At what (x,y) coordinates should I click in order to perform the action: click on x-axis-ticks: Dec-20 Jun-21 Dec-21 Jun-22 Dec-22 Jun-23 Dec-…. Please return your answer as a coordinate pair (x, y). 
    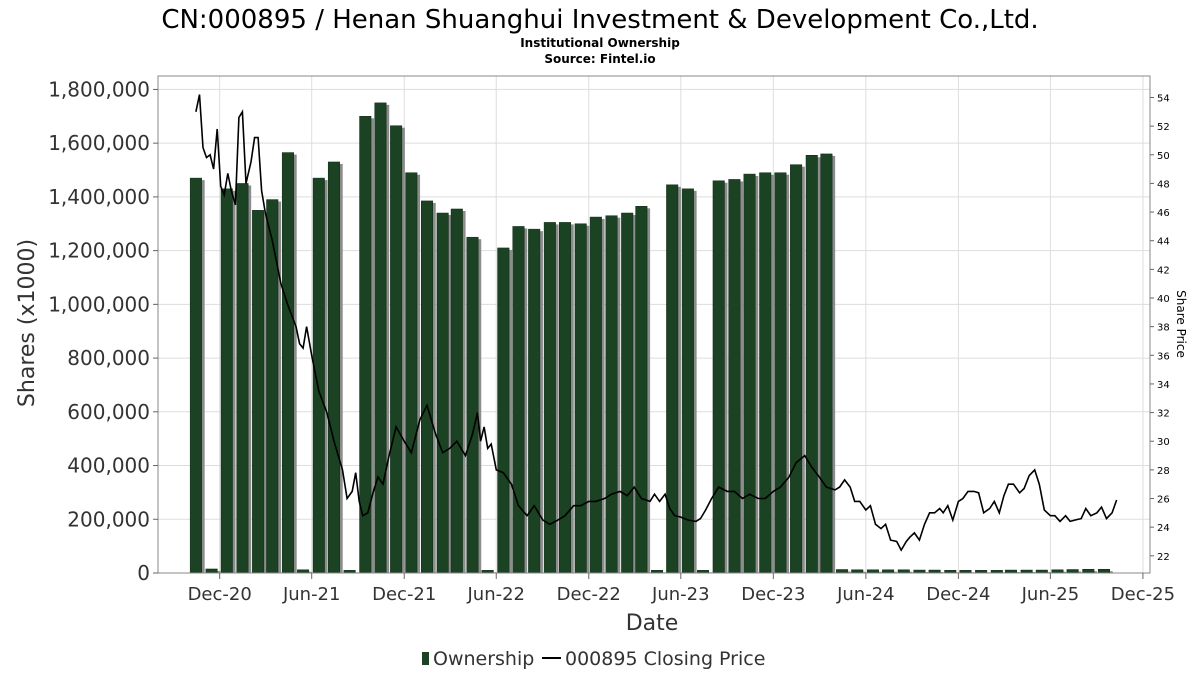
    Looking at the image, I should click on (681, 589).